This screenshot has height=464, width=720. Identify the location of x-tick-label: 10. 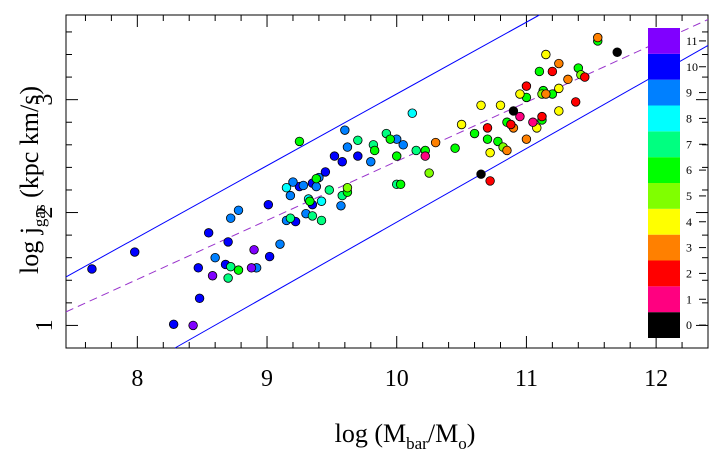
(397, 379).